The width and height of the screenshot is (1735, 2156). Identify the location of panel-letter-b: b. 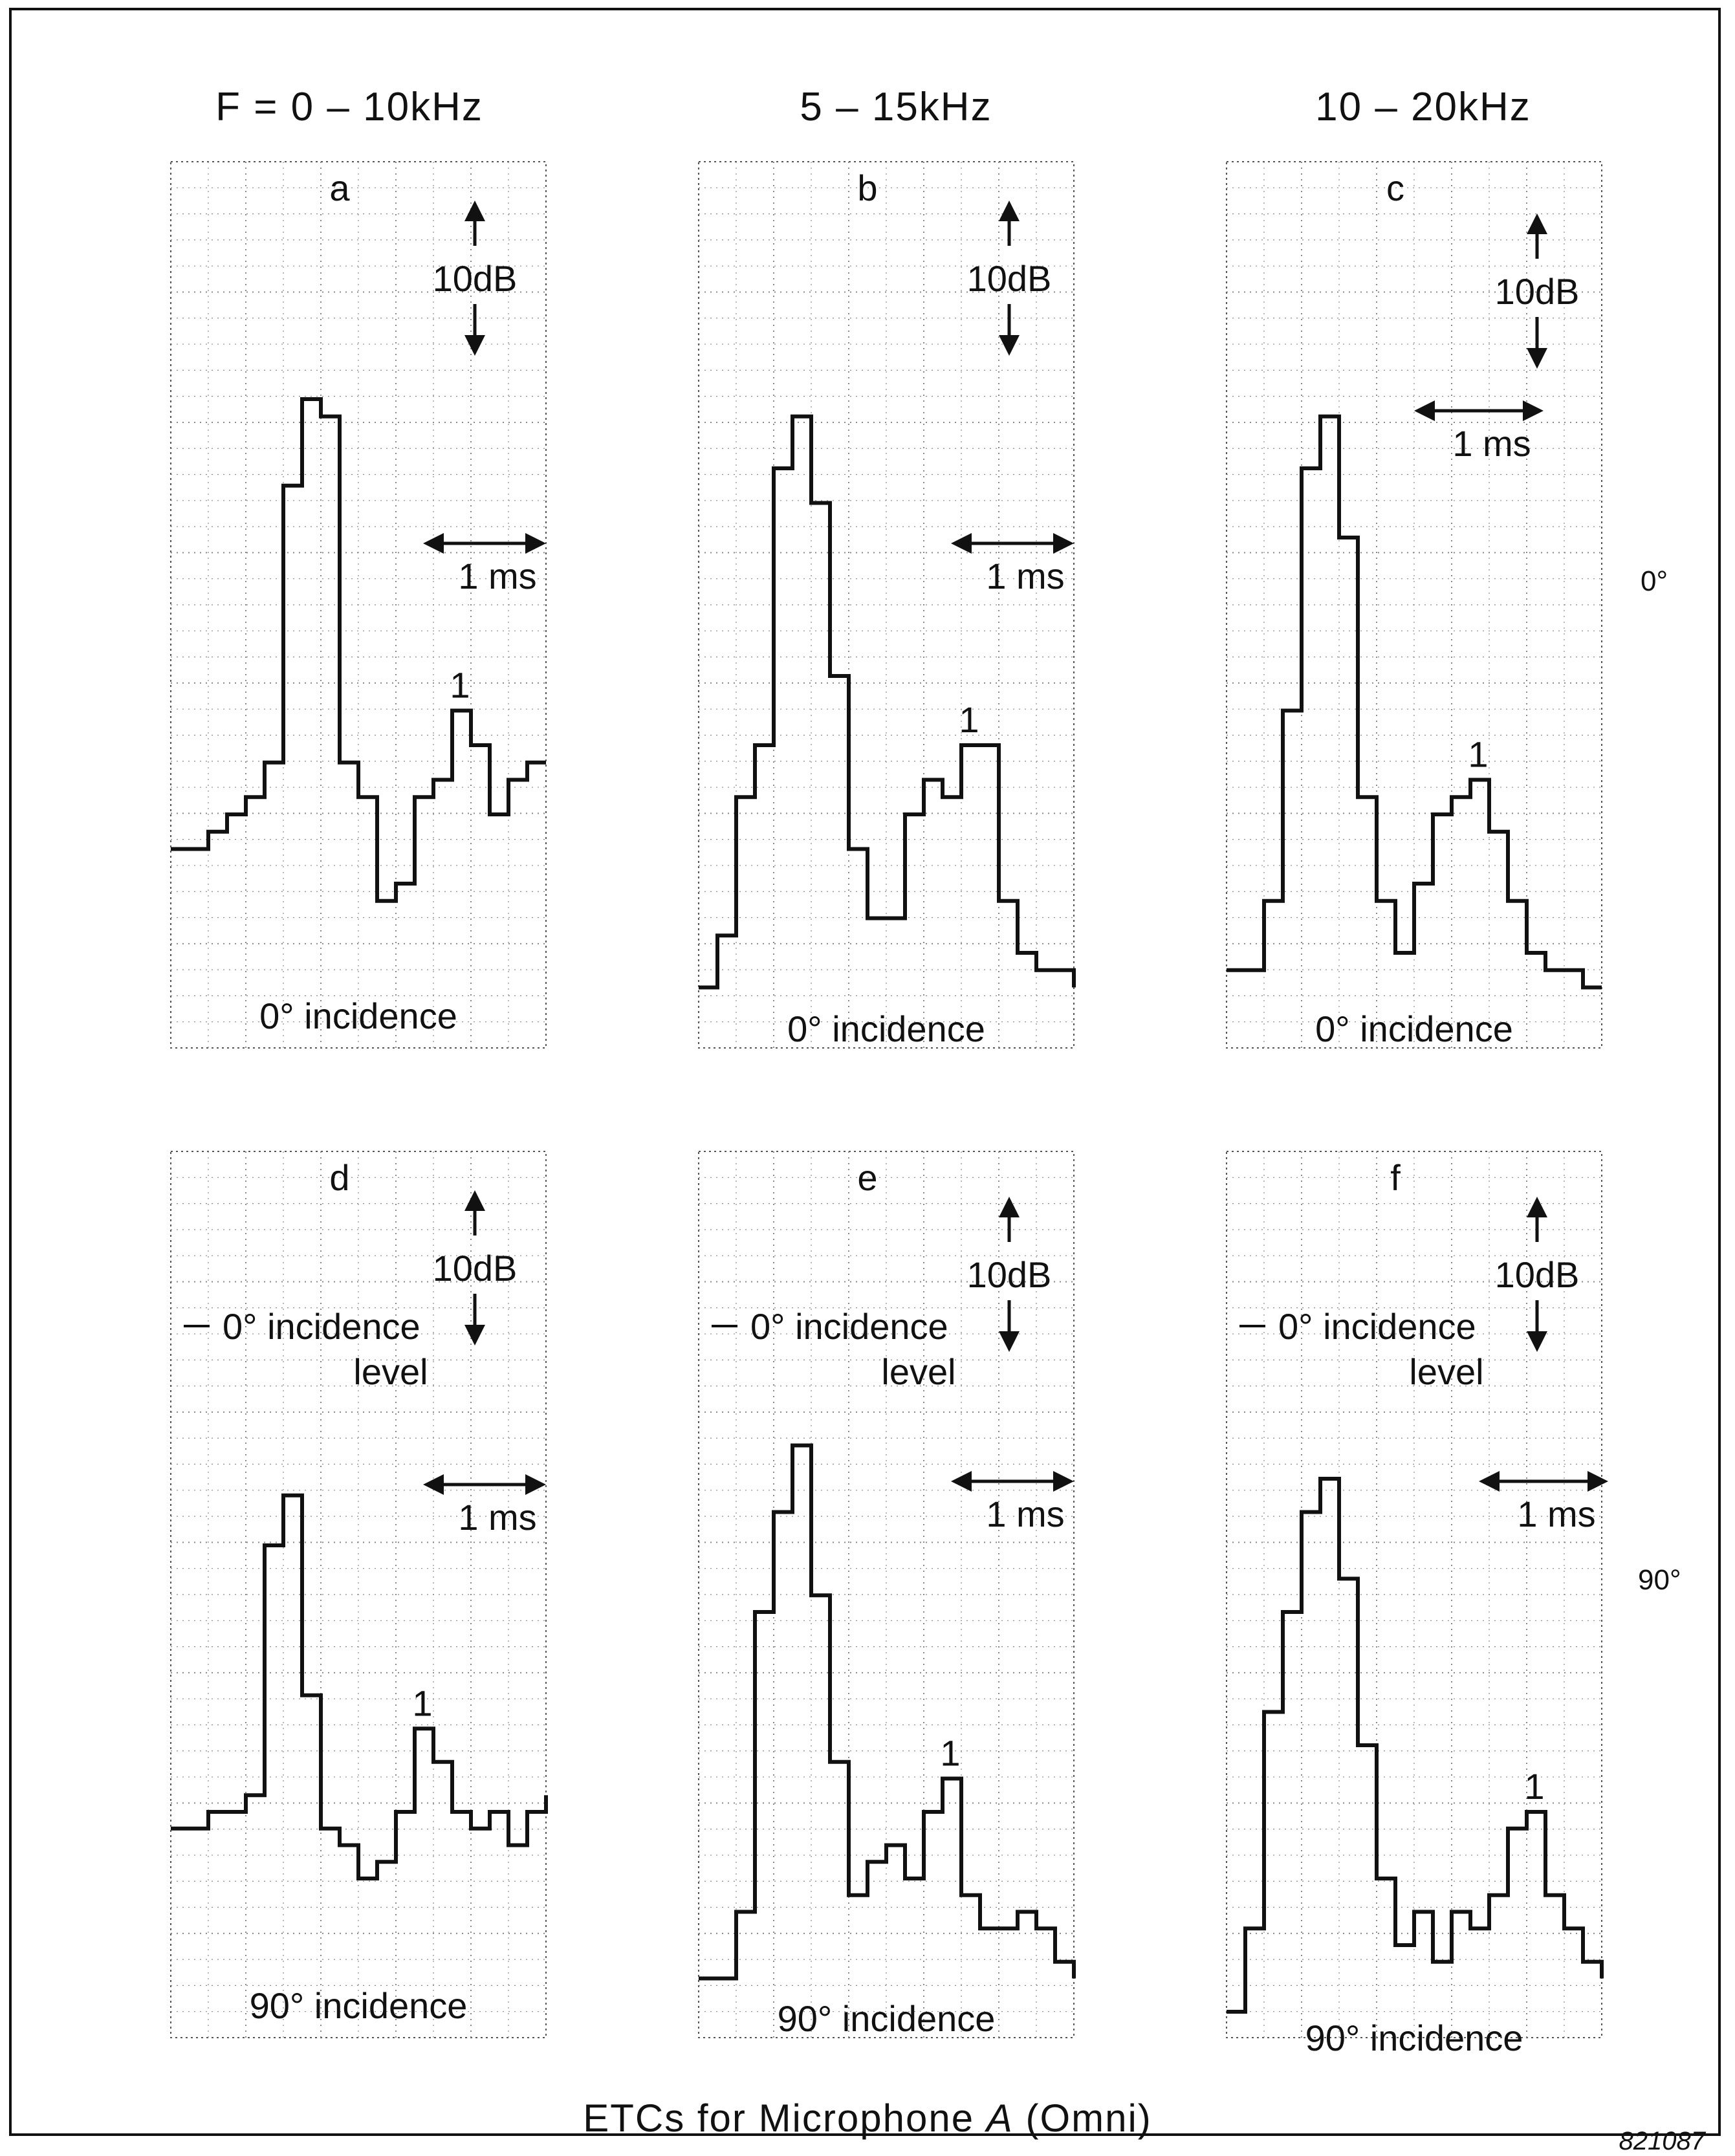
(867, 188).